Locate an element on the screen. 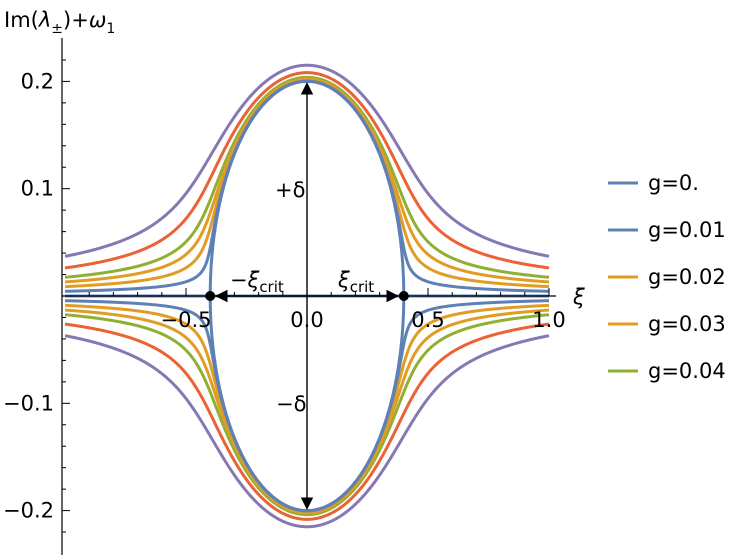  y-tick-label: −0.1 is located at coordinates (28, 403).